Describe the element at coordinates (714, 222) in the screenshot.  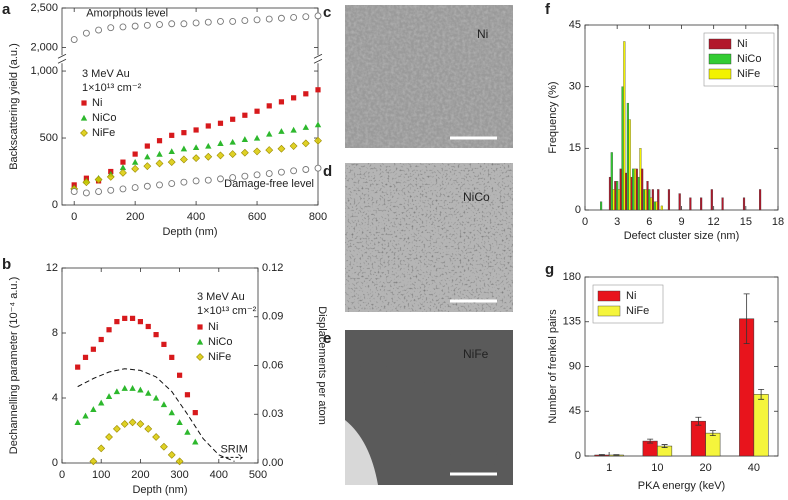
I see `x-tick-label: 12` at that location.